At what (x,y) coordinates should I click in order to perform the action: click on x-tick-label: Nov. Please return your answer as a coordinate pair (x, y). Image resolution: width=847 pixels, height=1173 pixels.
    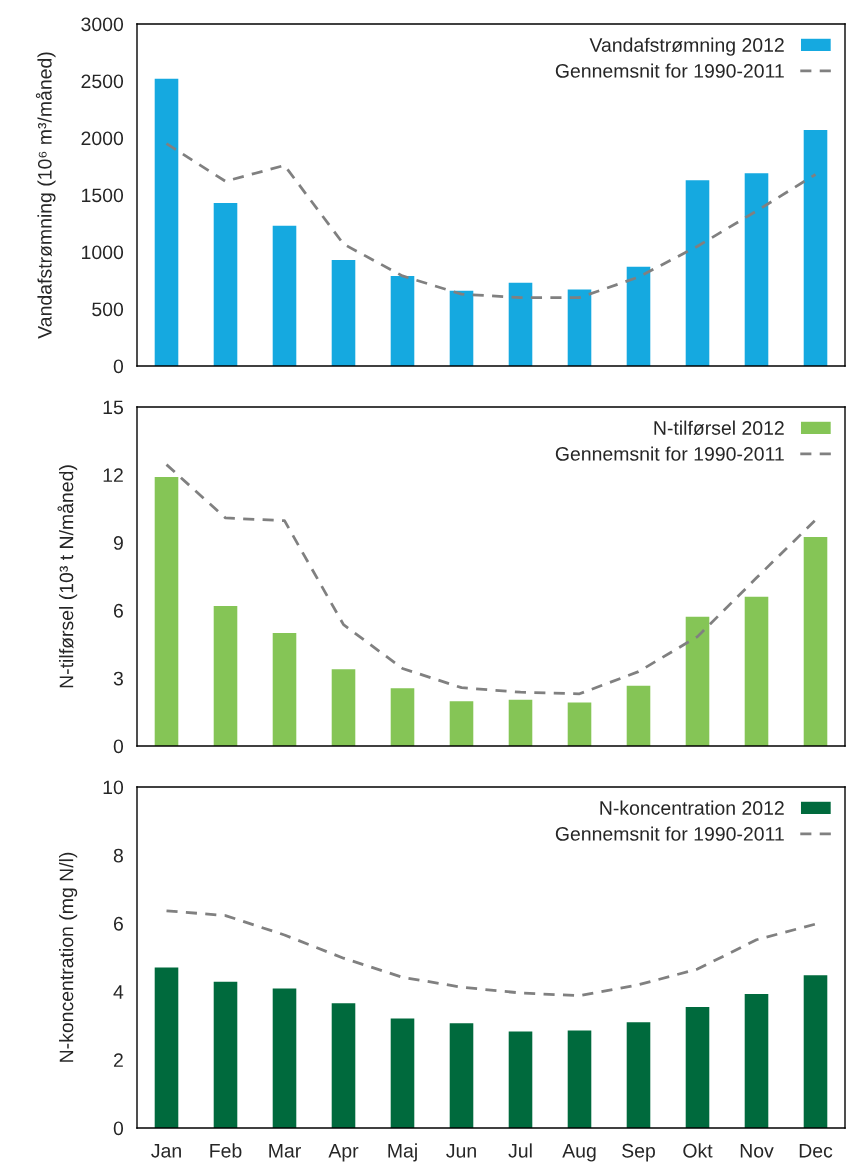
    Looking at the image, I should click on (757, 1151).